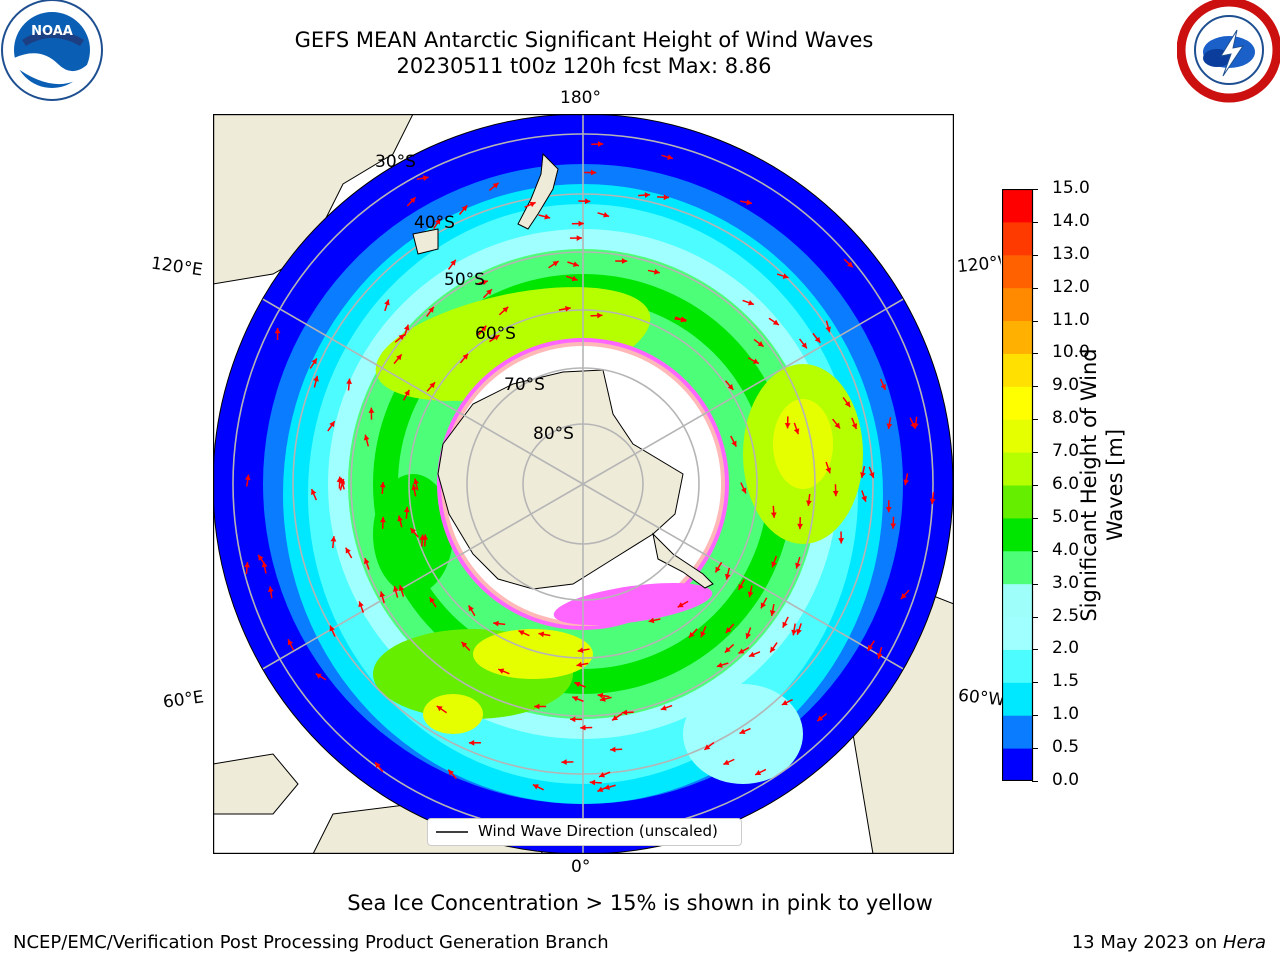  Describe the element at coordinates (1066, 615) in the screenshot. I see `colorbar-tick-label: 2.5` at that location.